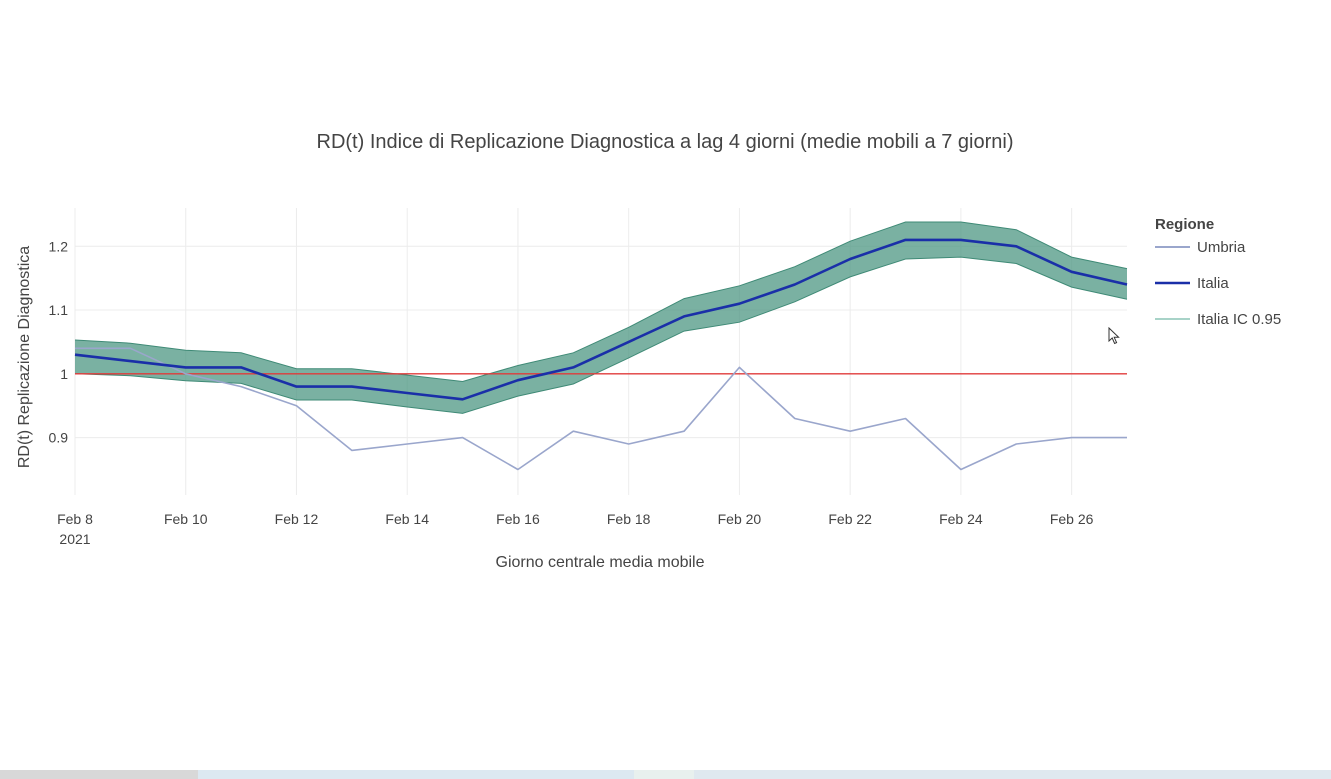  I want to click on x-tick-label: Feb 22, so click(850, 519).